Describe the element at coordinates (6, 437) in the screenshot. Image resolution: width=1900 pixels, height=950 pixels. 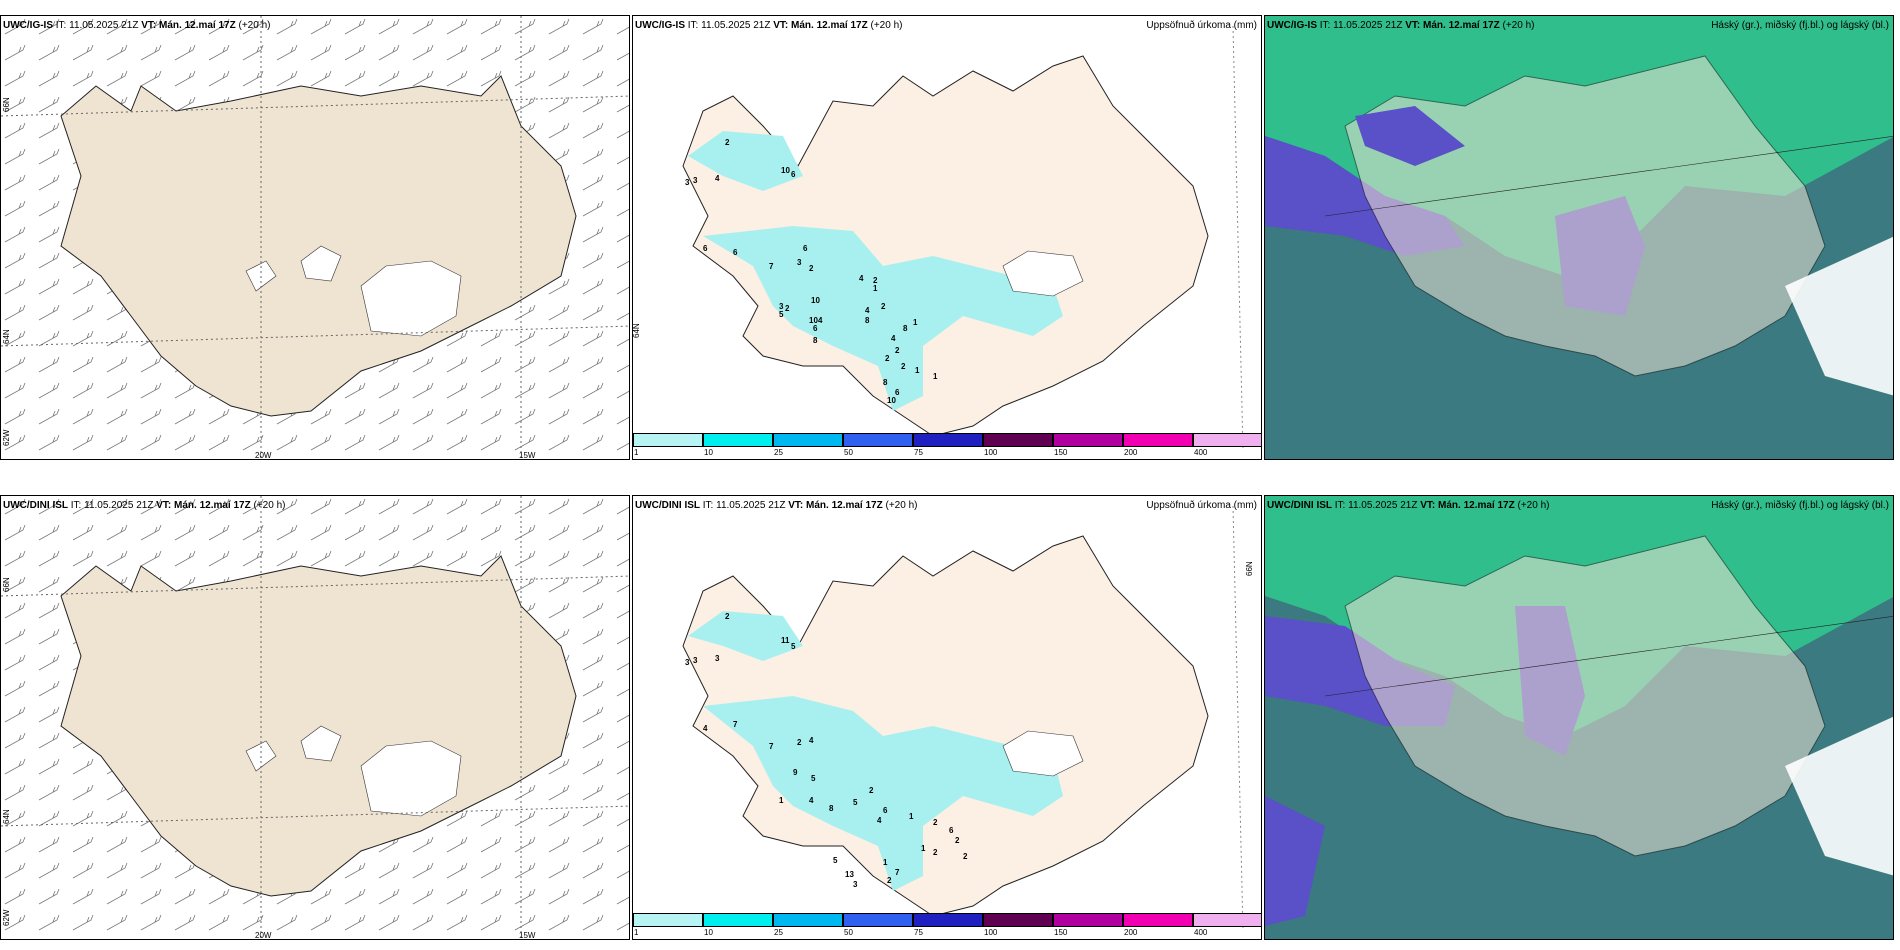
I see `lon-tick: 62W` at that location.